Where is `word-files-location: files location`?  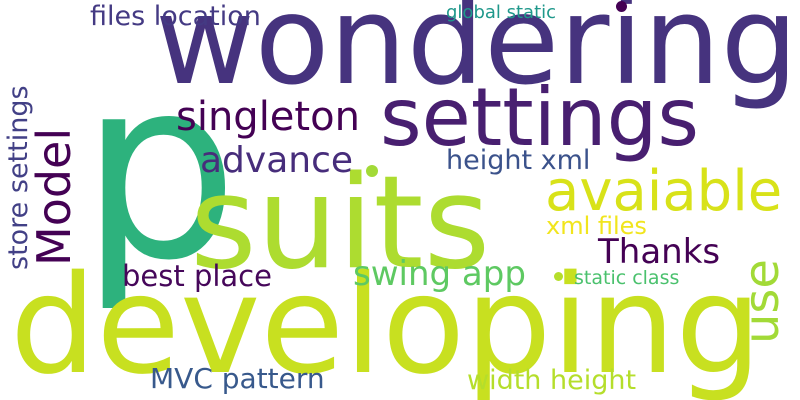 word-files-location: files location is located at coordinates (175, 16).